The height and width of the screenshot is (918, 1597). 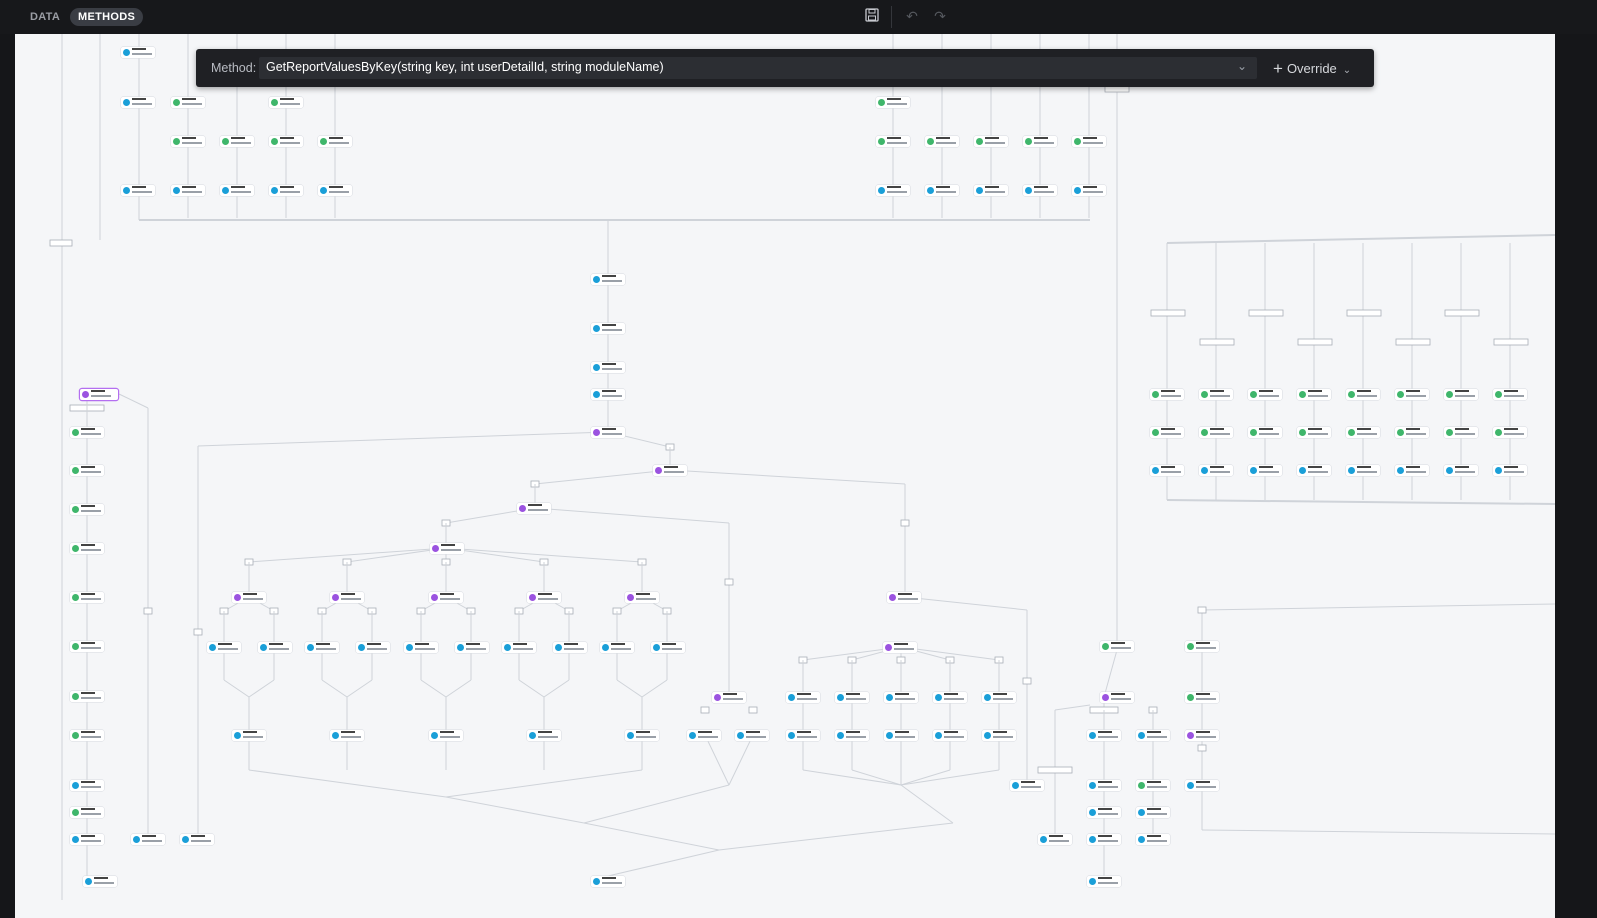 What do you see at coordinates (912, 16) in the screenshot?
I see `undo-icon: ↶` at bounding box center [912, 16].